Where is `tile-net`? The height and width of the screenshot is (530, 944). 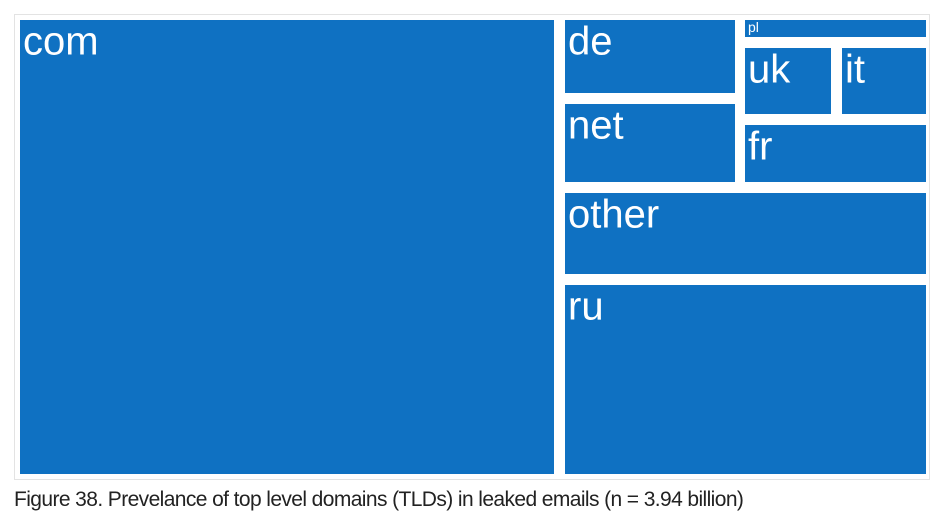 tile-net is located at coordinates (650, 143).